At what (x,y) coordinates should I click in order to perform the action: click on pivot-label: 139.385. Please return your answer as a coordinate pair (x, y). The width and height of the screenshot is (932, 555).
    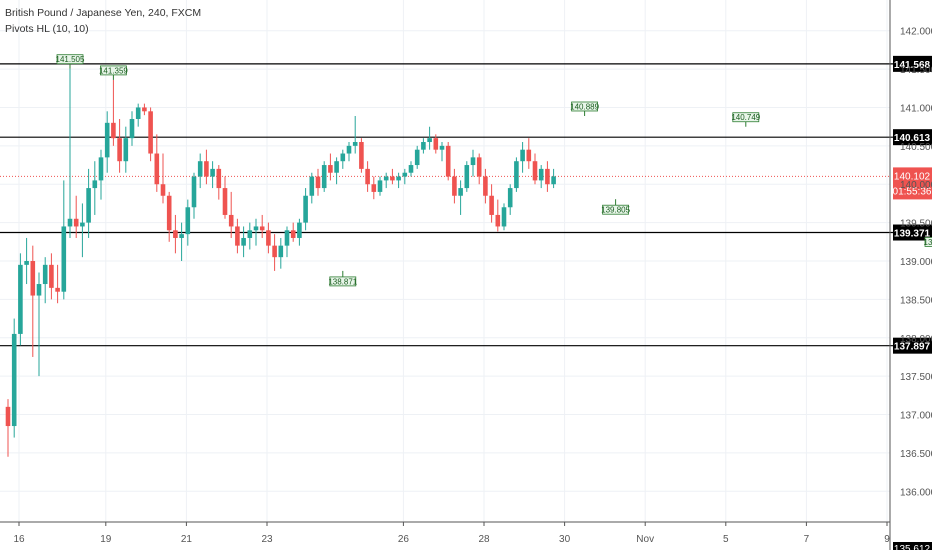
    Looking at the image, I should click on (928, 242).